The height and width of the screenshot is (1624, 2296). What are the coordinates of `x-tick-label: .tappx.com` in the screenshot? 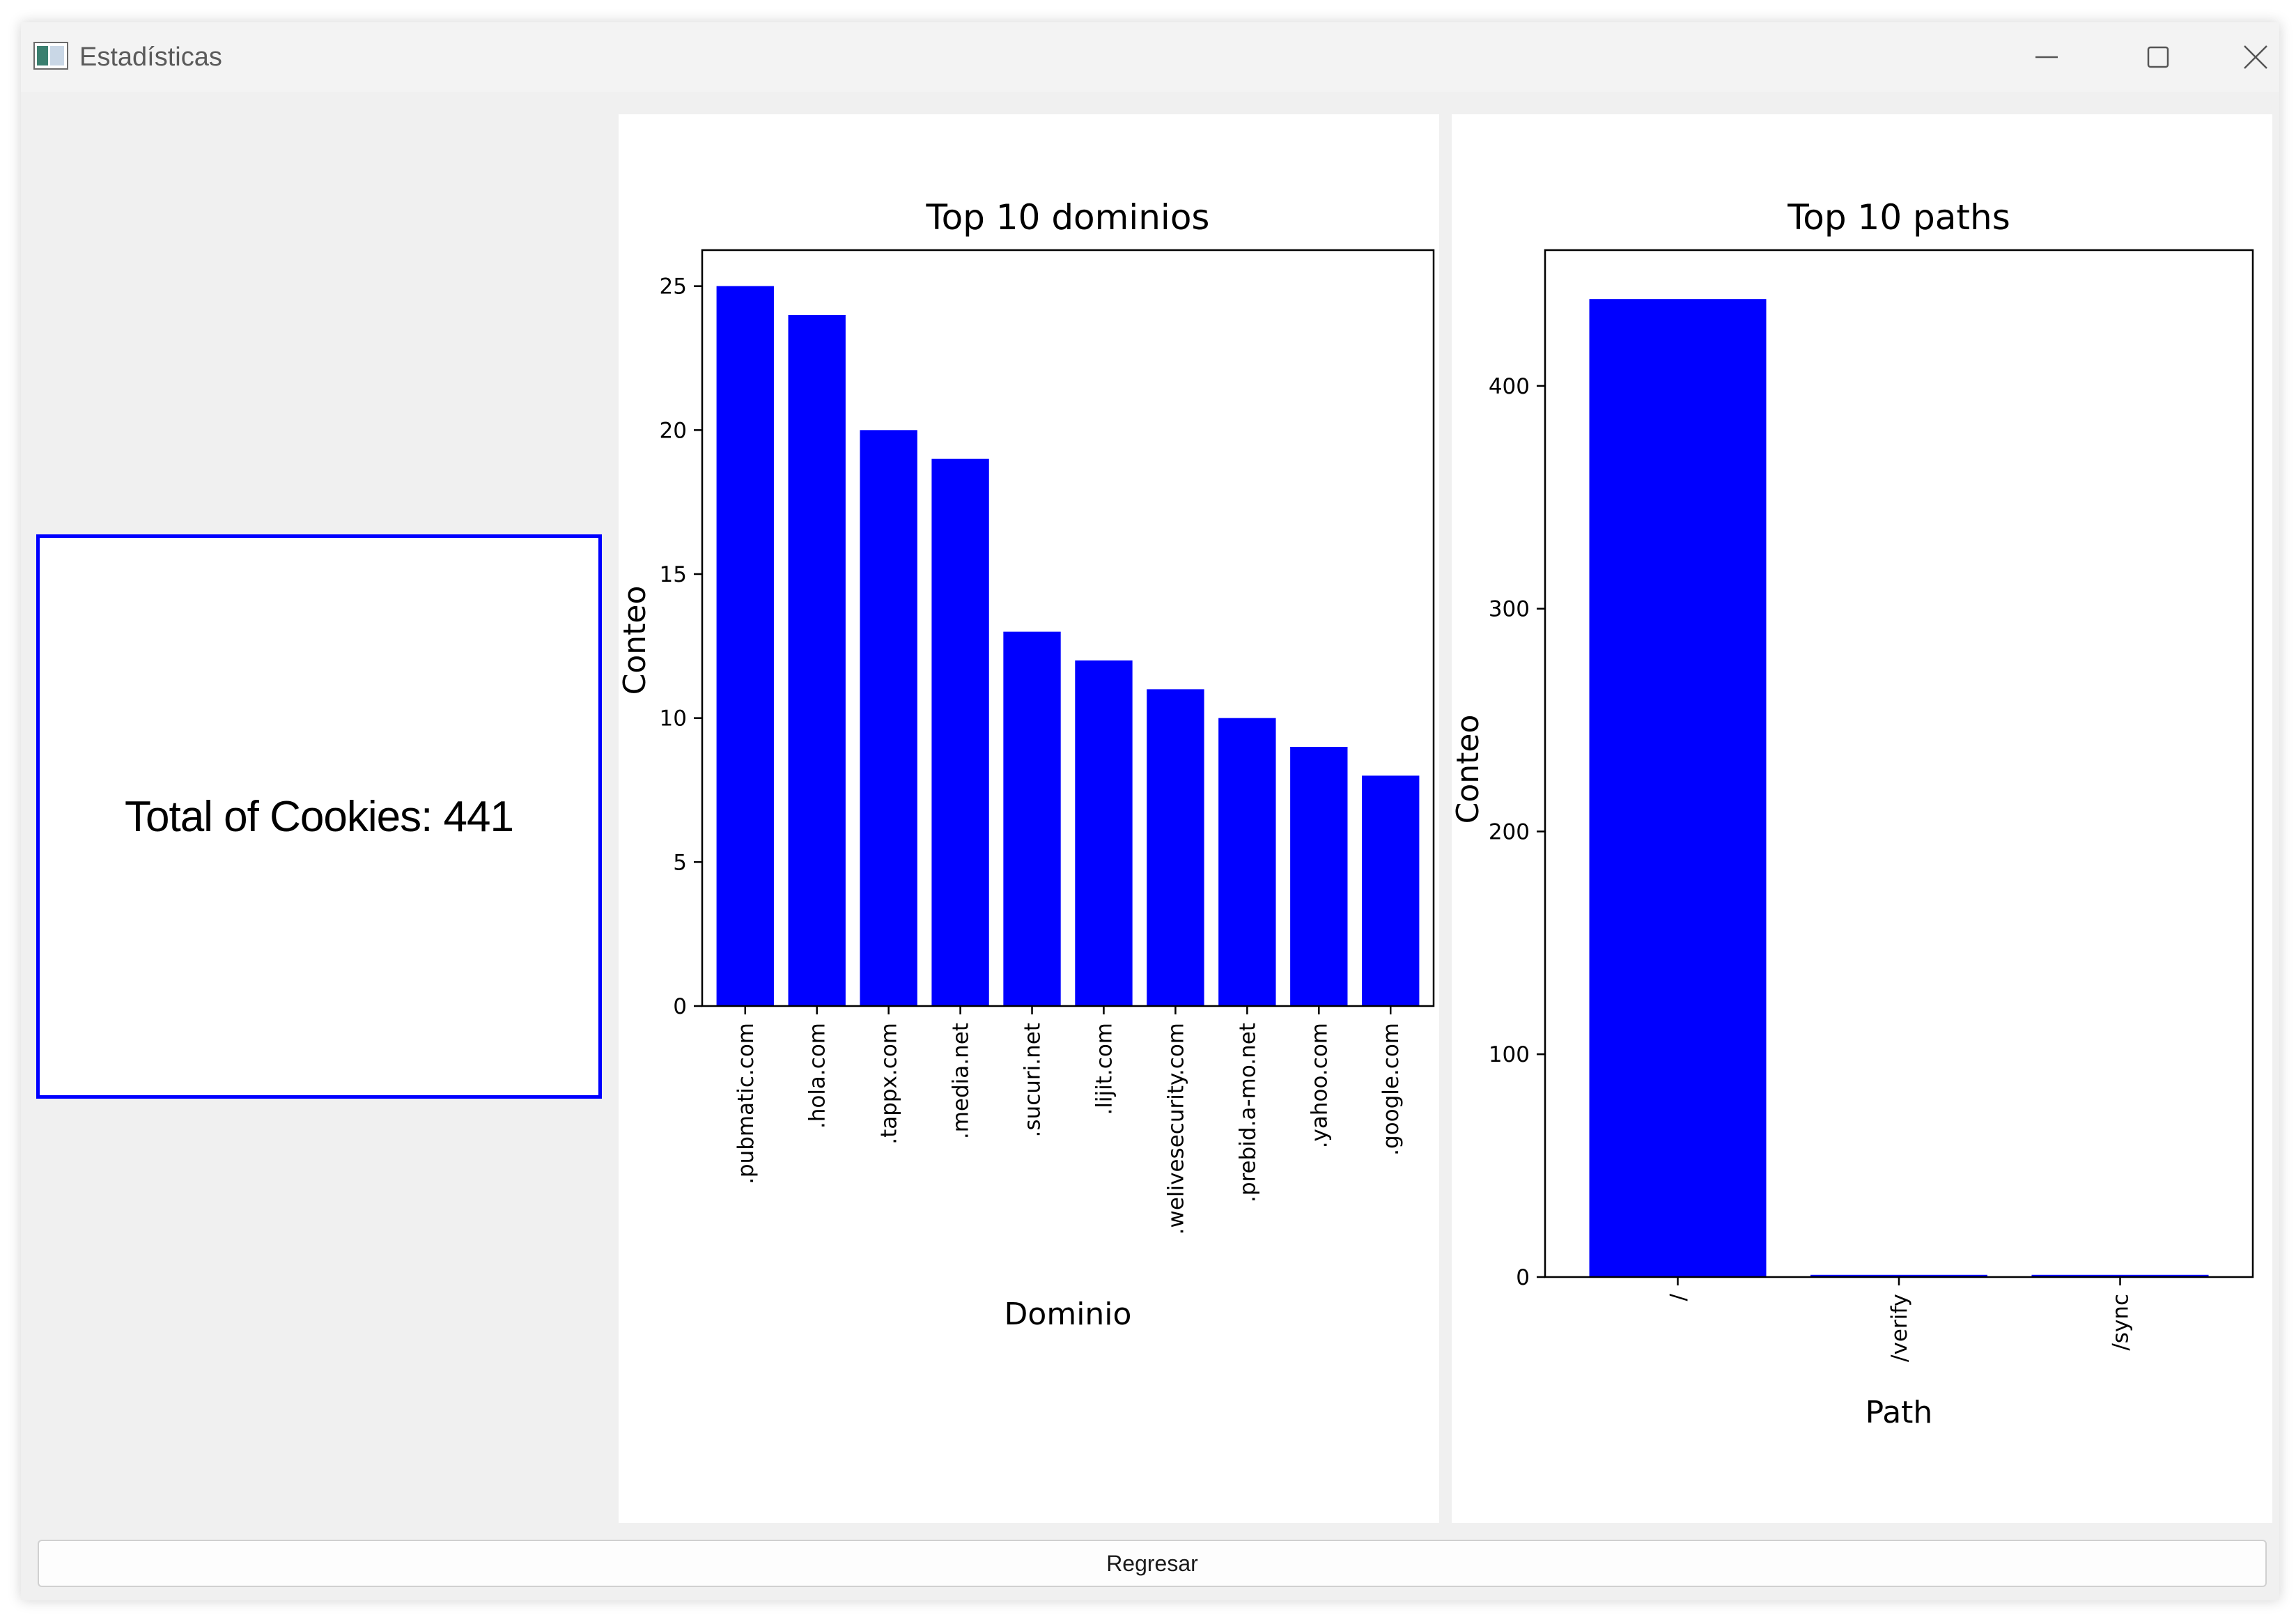 It's located at (889, 1084).